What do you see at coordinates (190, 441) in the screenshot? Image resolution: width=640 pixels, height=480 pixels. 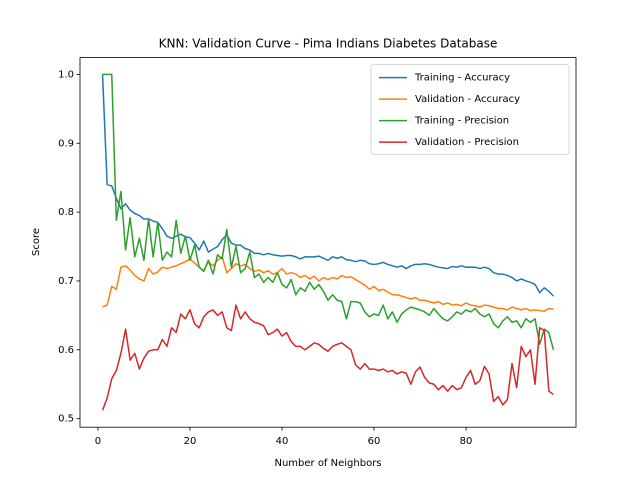 I see `x-tick-label: 20` at bounding box center [190, 441].